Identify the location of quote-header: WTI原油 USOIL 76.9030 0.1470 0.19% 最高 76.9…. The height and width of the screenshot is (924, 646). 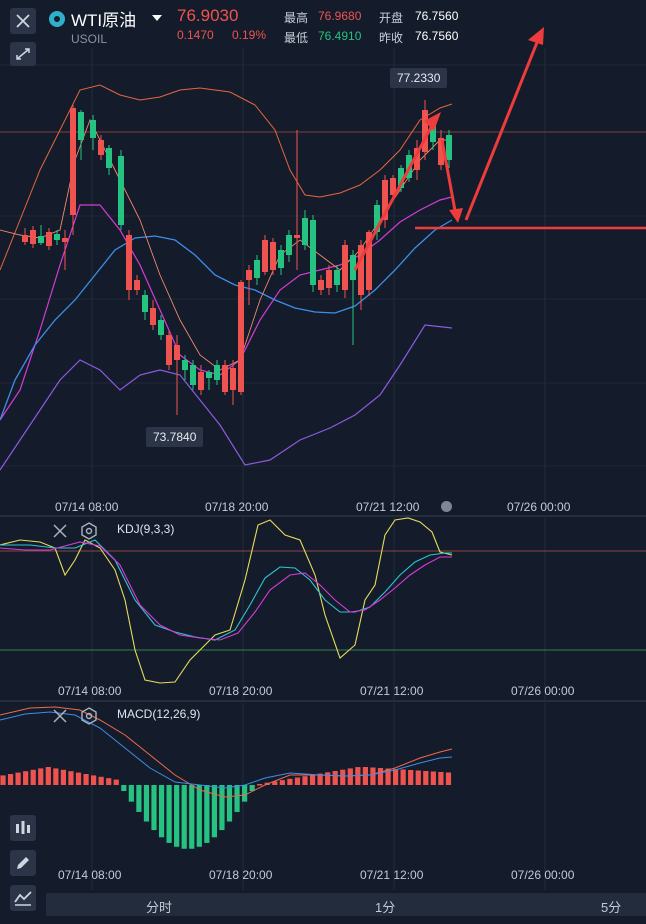
(323, 24).